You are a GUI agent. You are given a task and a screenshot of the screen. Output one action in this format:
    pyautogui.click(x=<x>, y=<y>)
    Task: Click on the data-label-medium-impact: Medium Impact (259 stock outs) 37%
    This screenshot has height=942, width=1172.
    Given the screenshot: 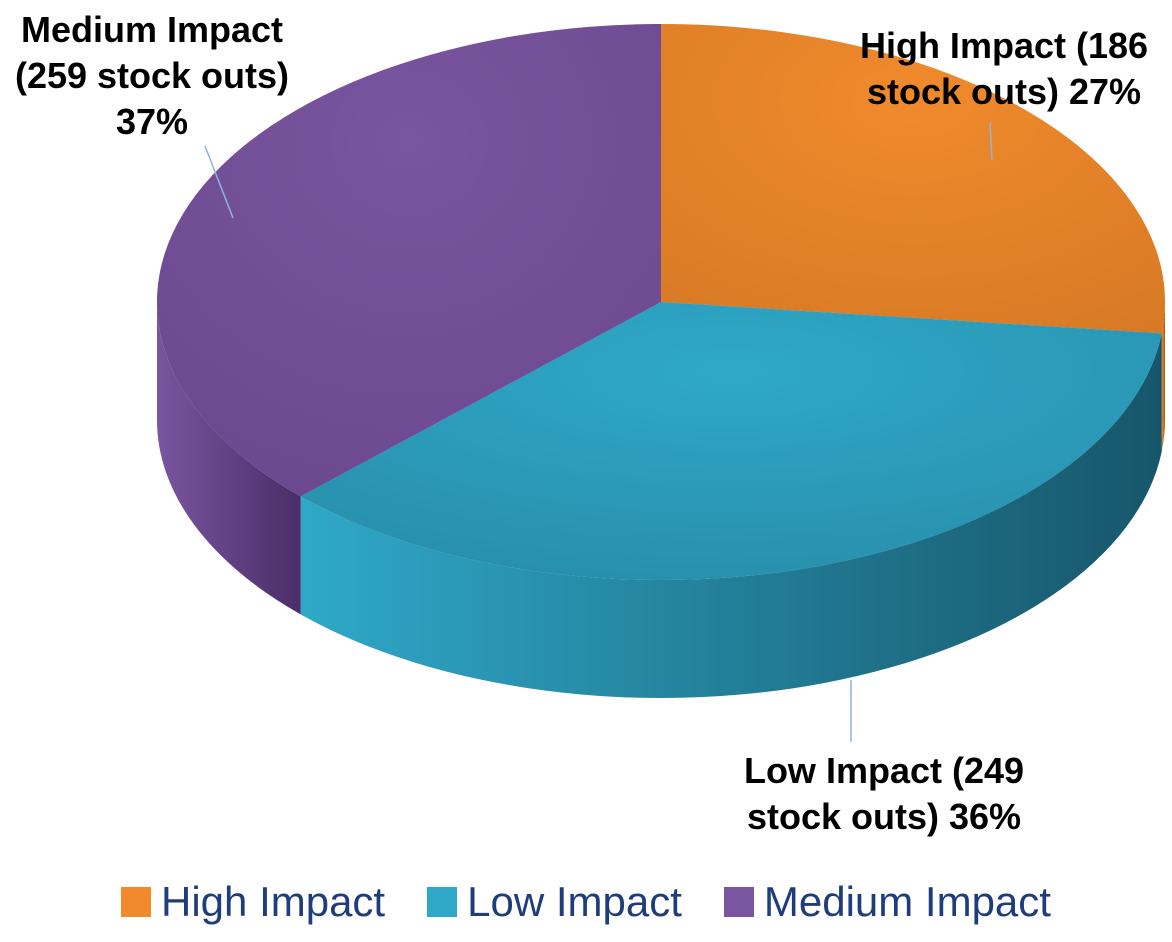 What is the action you would take?
    pyautogui.click(x=152, y=75)
    